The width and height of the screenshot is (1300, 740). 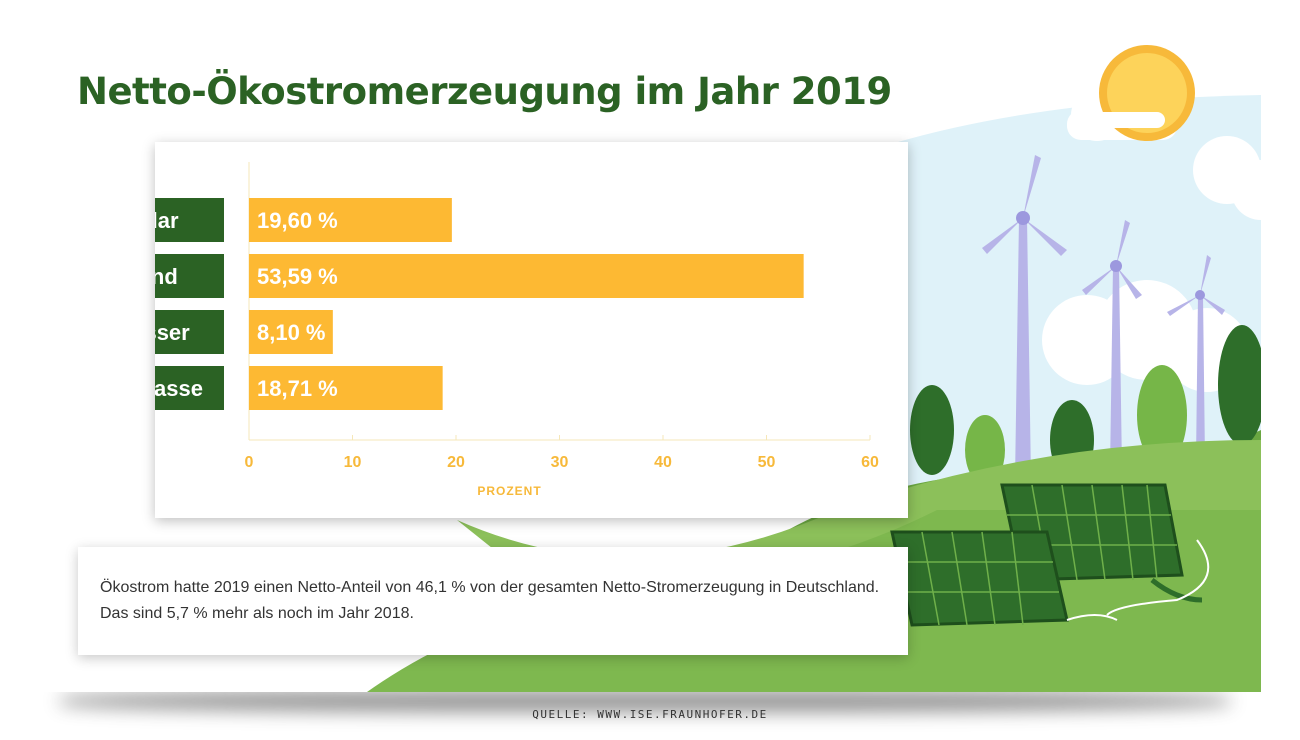 I want to click on bar-value-label: 19,60 %, so click(x=297, y=220).